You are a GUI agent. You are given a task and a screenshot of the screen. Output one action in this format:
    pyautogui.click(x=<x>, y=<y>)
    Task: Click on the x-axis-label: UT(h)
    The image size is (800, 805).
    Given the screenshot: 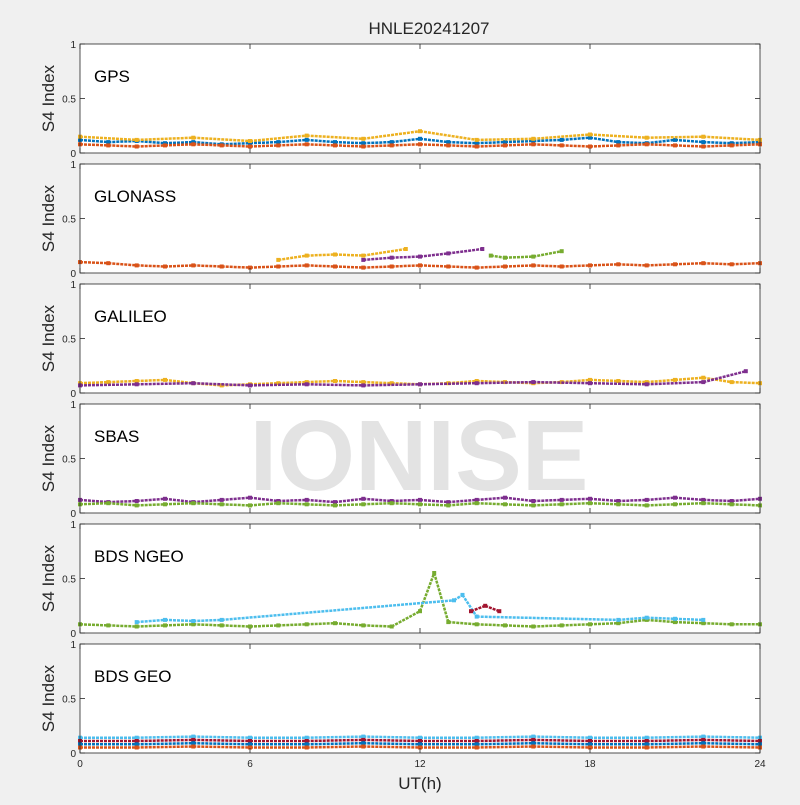 What is the action you would take?
    pyautogui.click(x=419, y=783)
    